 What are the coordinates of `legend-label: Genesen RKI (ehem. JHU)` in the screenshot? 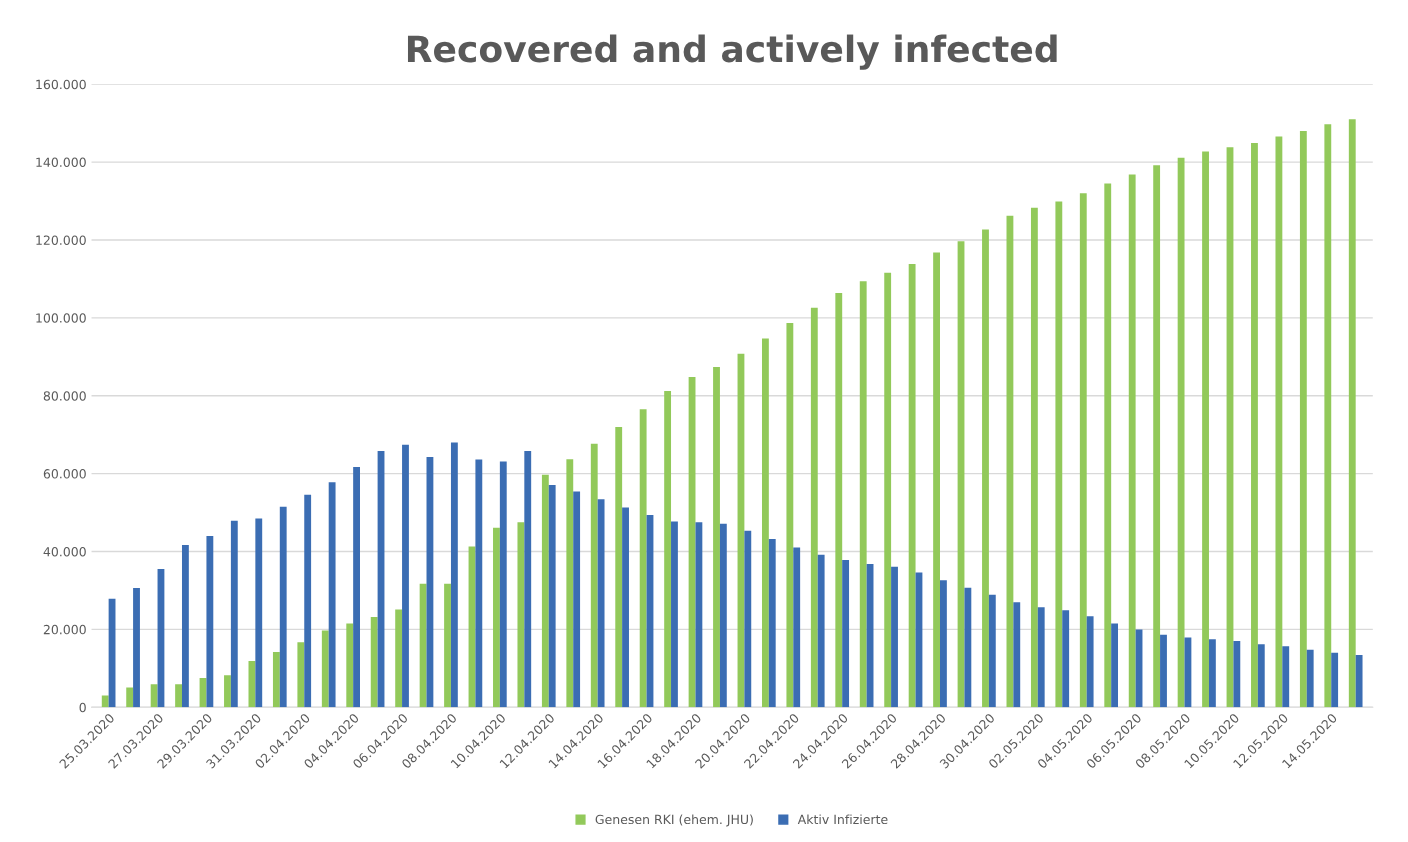 It's located at (674, 820).